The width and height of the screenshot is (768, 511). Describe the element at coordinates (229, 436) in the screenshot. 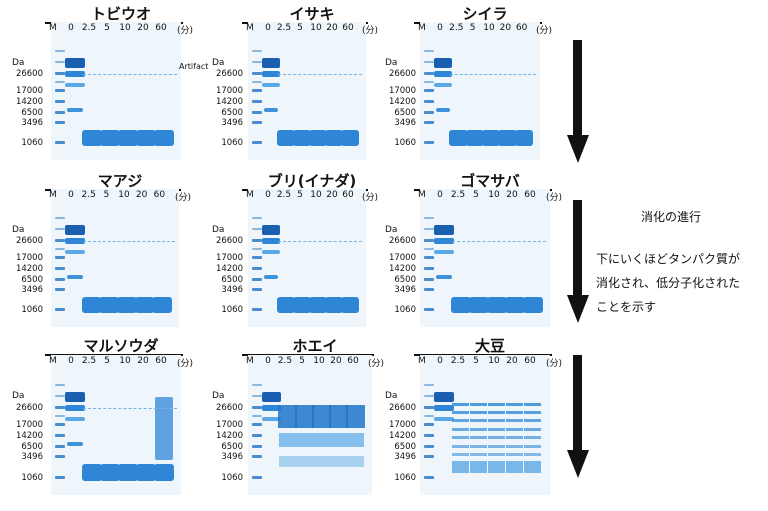

I see `mw-marker-label: 14200` at that location.